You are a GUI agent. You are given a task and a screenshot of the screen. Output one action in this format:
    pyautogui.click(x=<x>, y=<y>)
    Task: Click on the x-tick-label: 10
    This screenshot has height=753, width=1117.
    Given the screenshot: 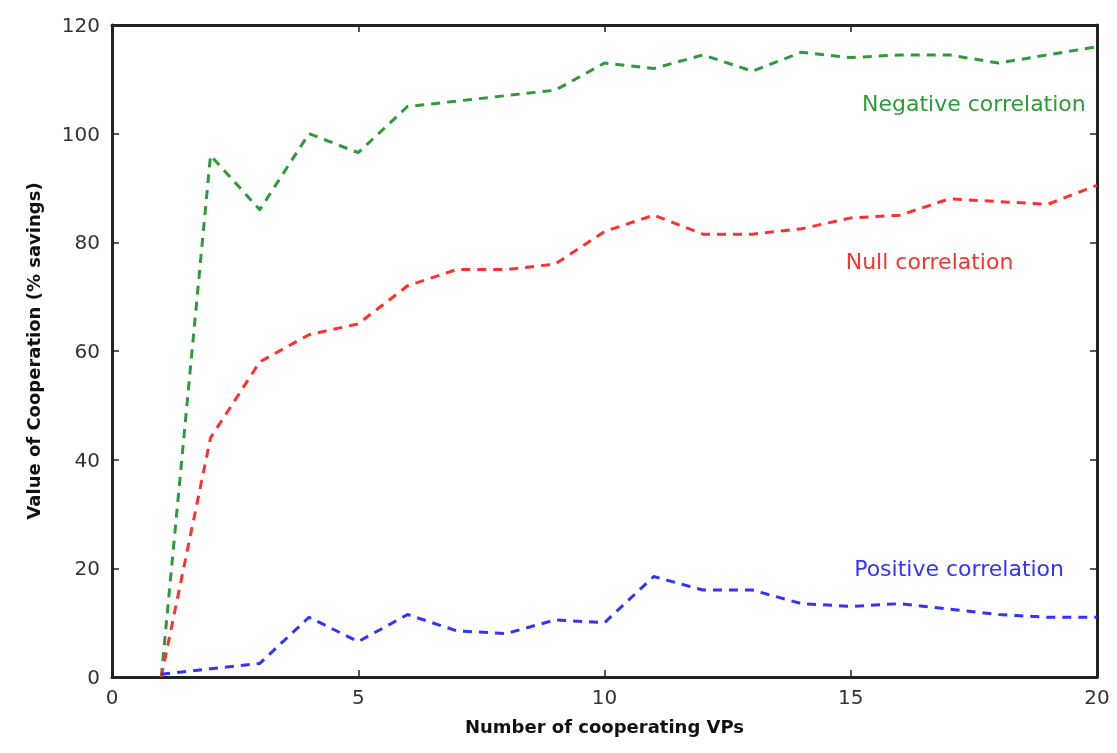 What is the action you would take?
    pyautogui.click(x=604, y=697)
    